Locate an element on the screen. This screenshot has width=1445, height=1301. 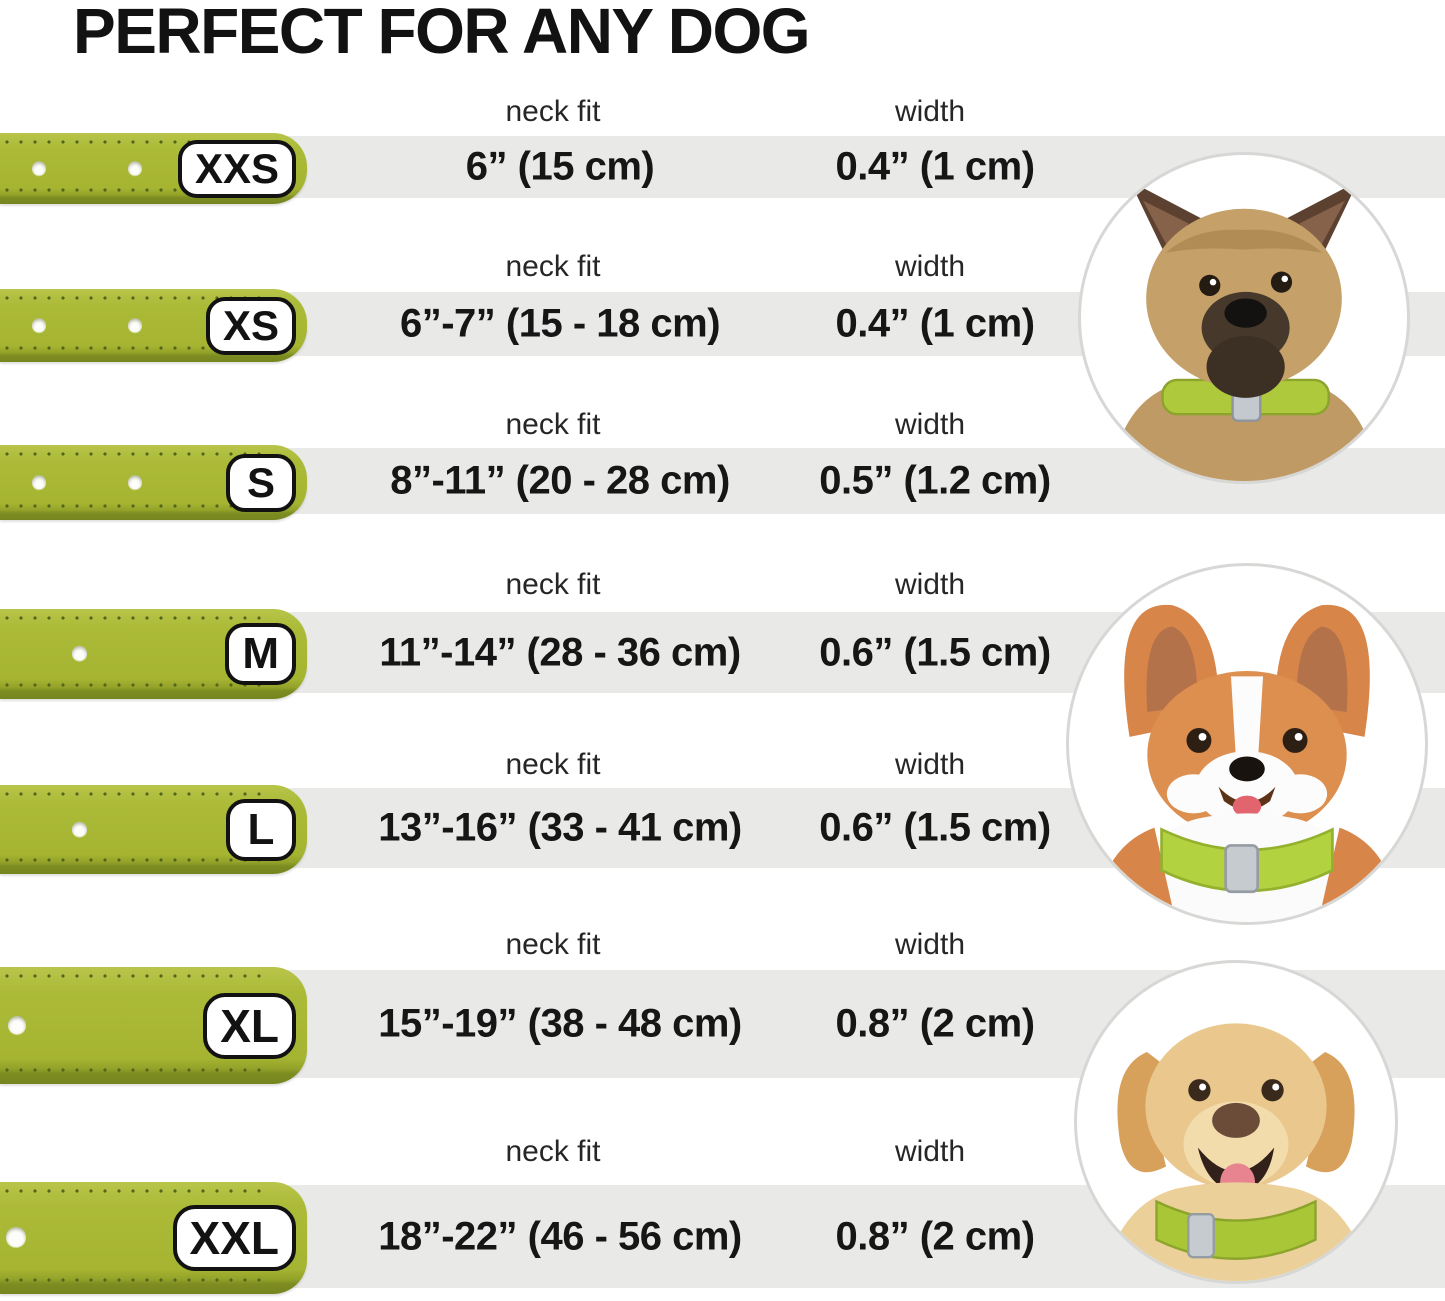
size-badge: XS is located at coordinates (250, 325).